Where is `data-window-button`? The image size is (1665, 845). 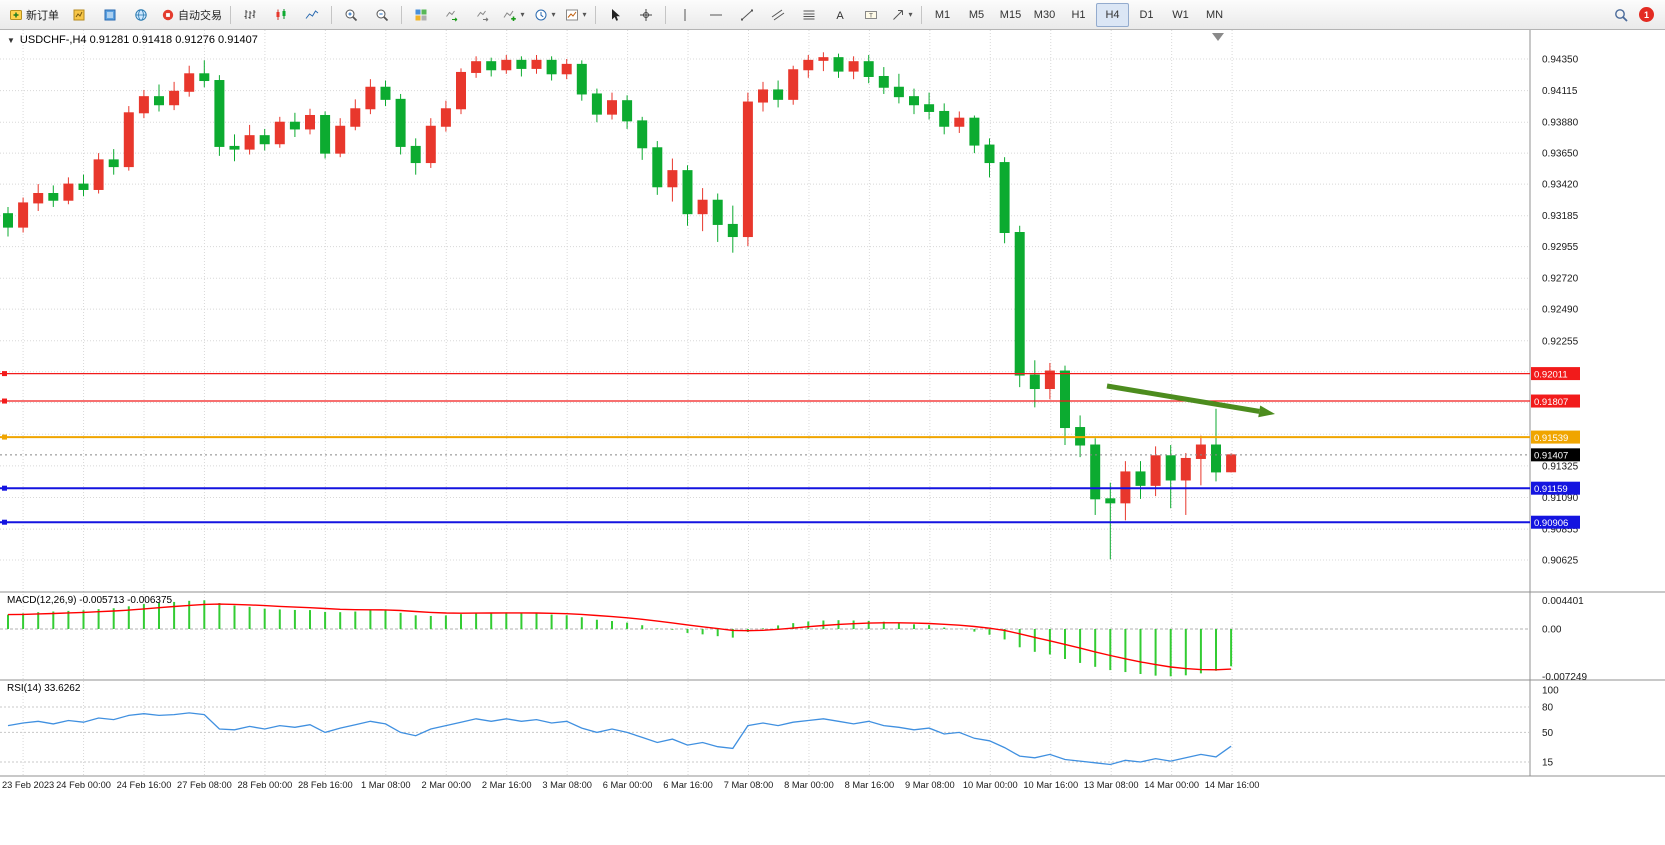 data-window-button is located at coordinates (110, 15).